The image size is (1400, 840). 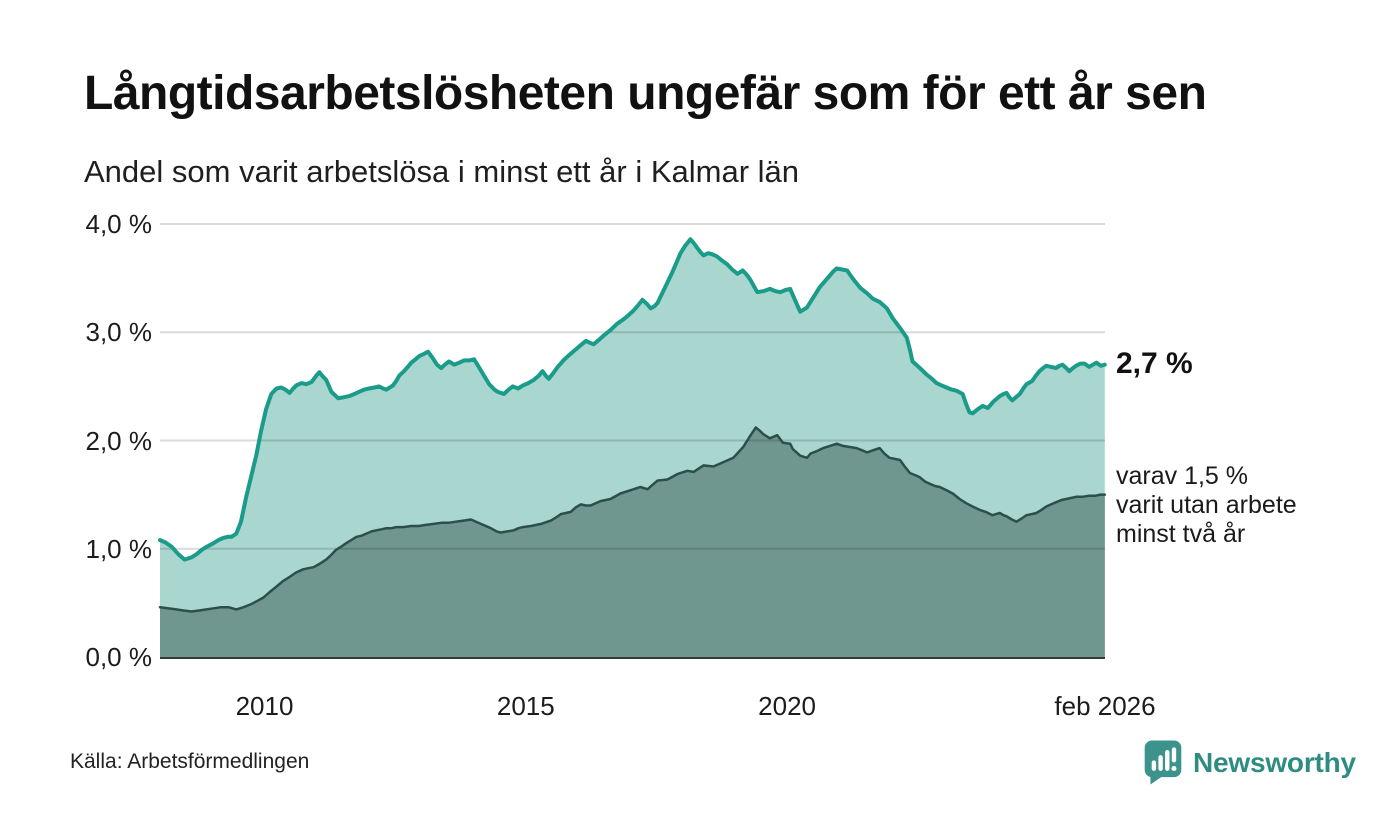 What do you see at coordinates (264, 706) in the screenshot?
I see `x-tick-label: 2010` at bounding box center [264, 706].